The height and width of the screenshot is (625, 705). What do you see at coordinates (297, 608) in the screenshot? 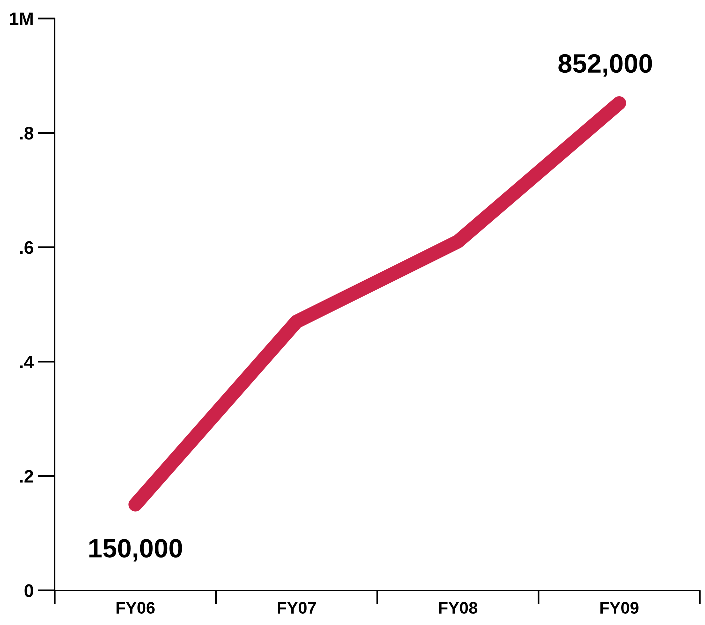
I see `x-tick-label: FY07` at bounding box center [297, 608].